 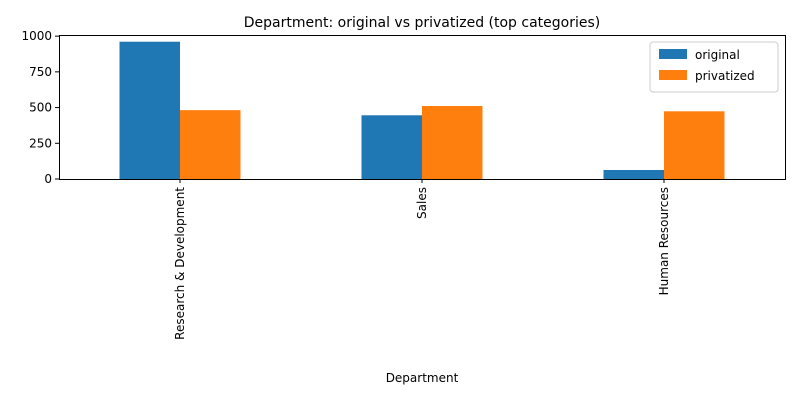 What do you see at coordinates (422, 203) in the screenshot?
I see `x-tick-label: Sales` at bounding box center [422, 203].